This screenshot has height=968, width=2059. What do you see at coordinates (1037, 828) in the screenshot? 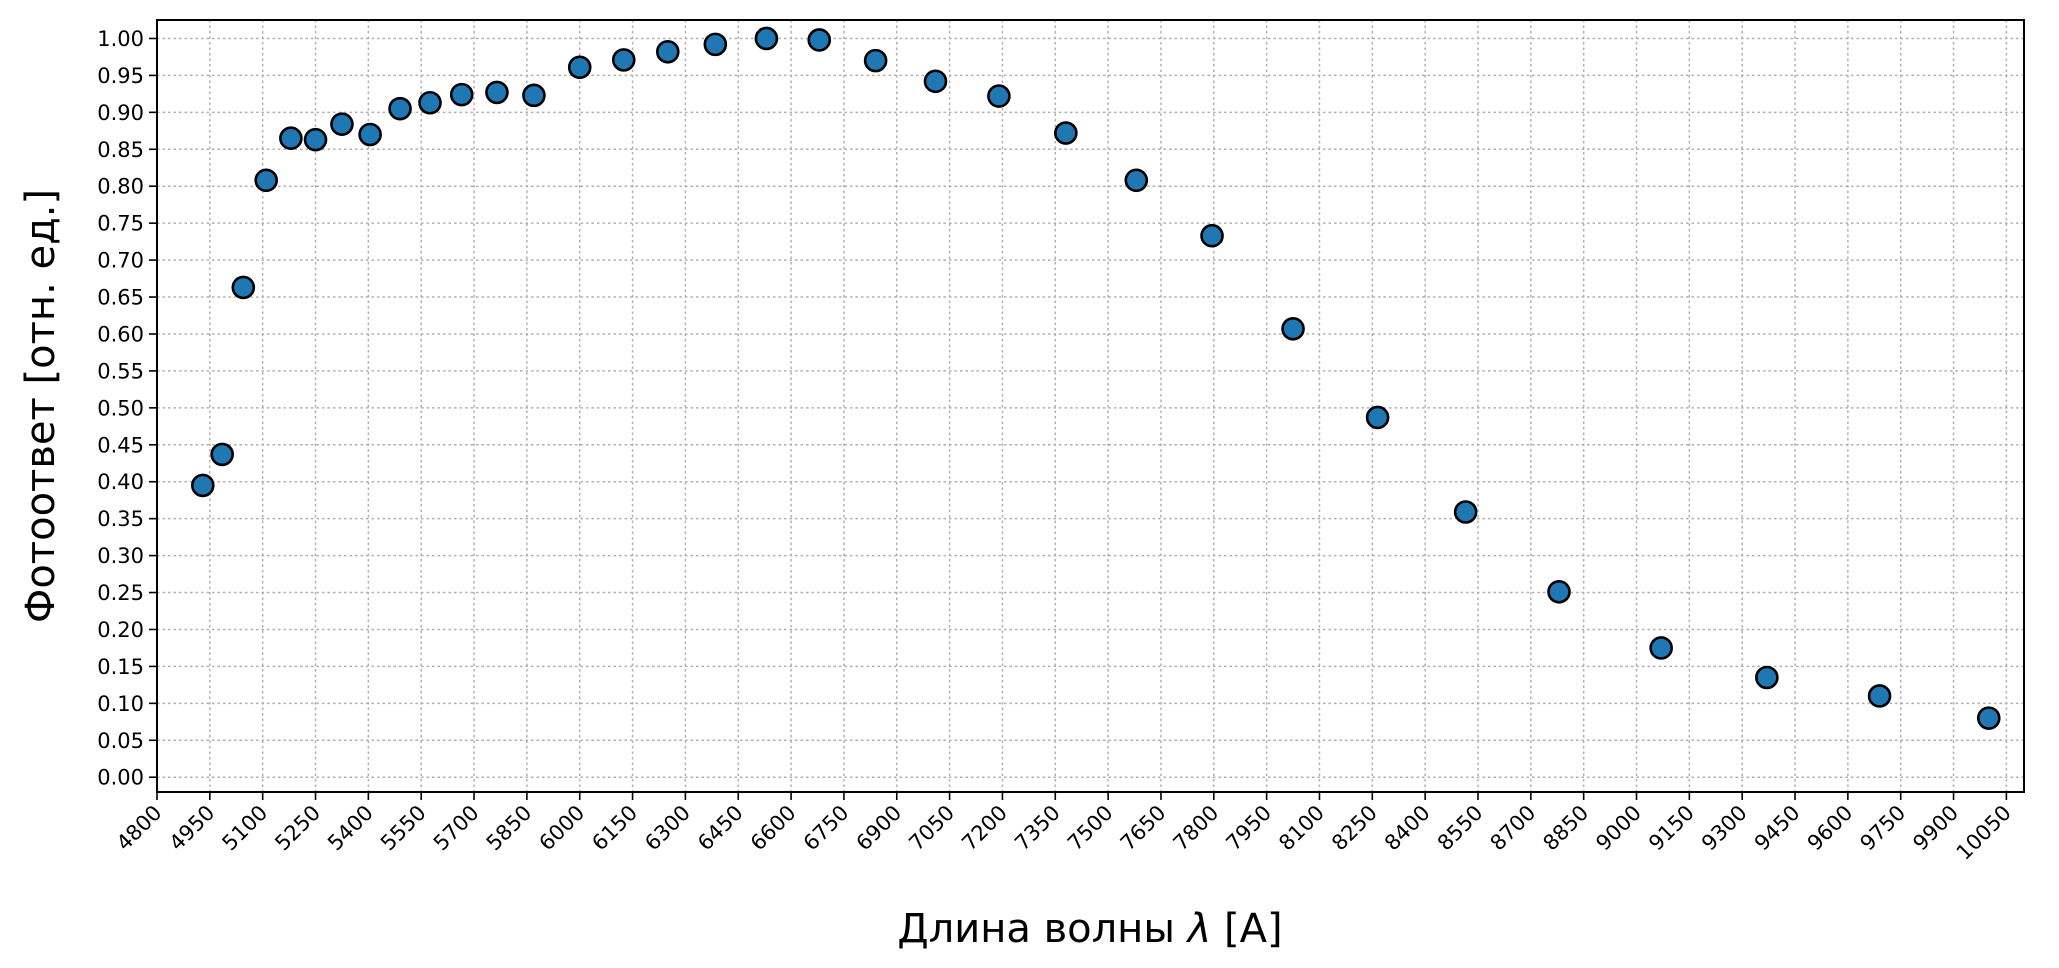
I see `x-tick-label: 7350` at bounding box center [1037, 828].